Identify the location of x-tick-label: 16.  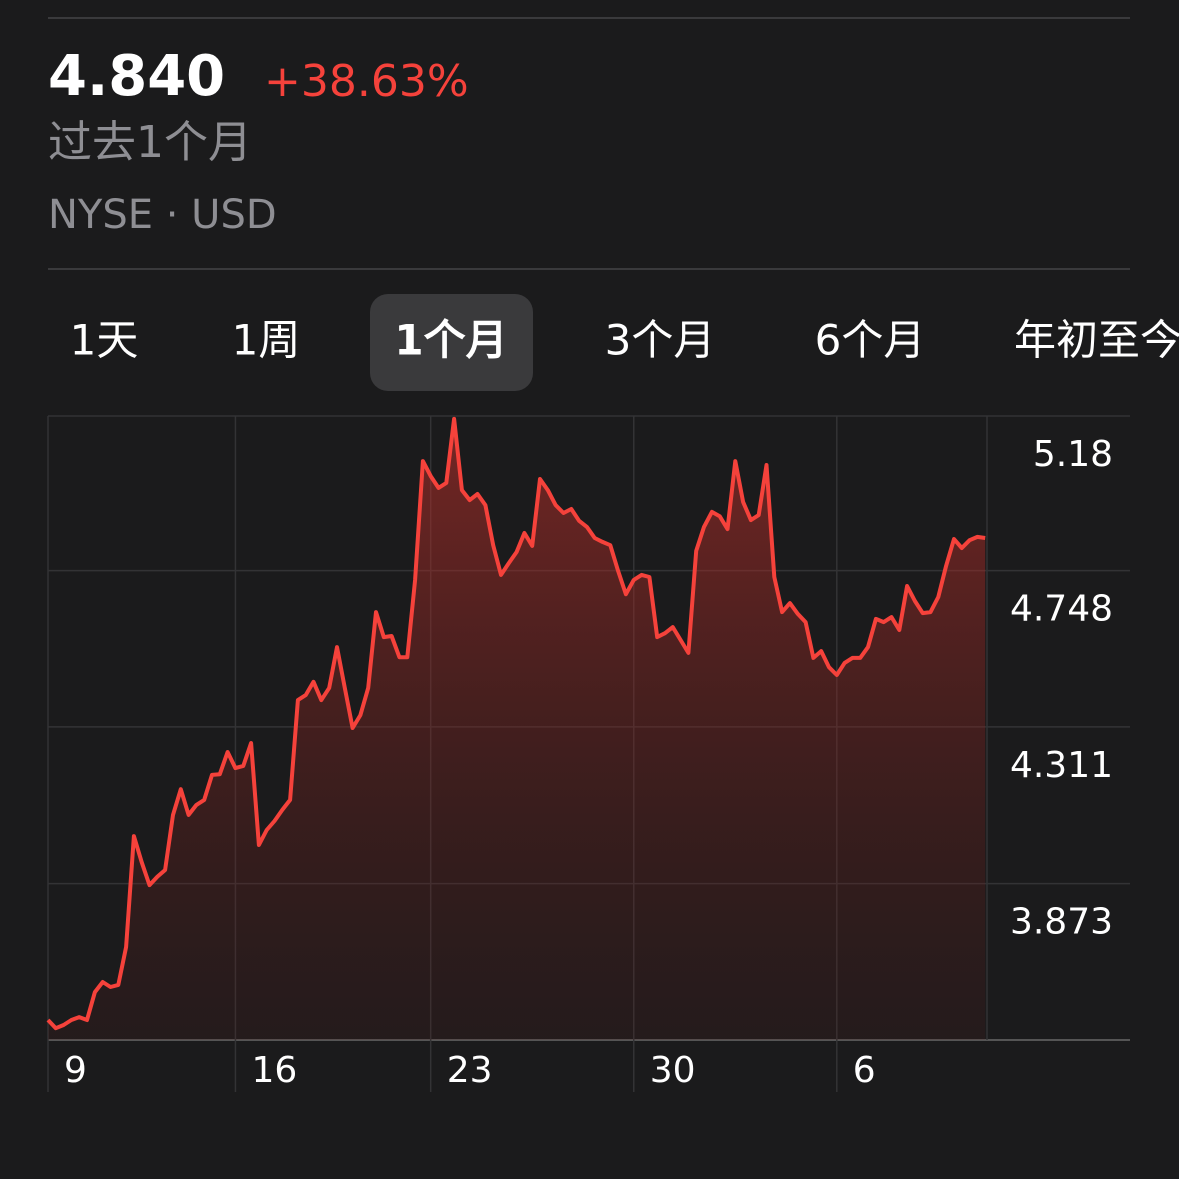
(274, 1070).